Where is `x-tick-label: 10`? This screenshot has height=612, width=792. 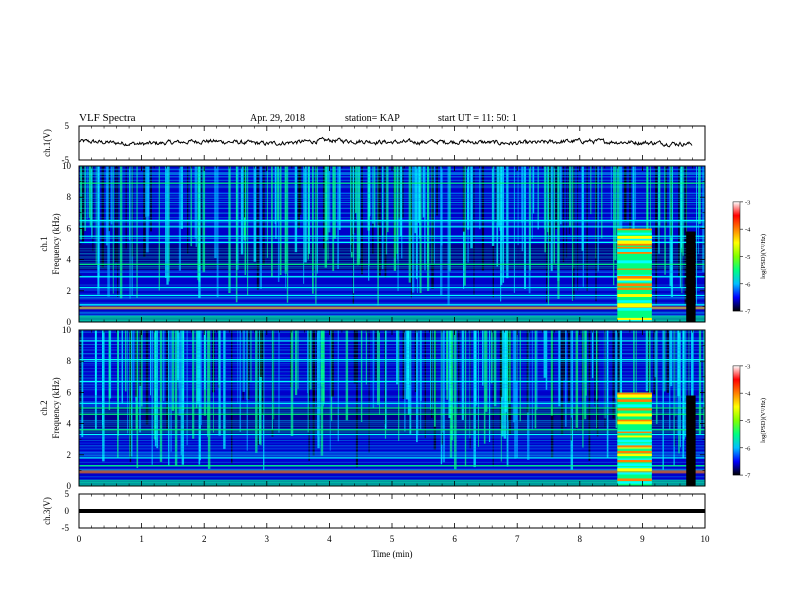 x-tick-label: 10 is located at coordinates (706, 539).